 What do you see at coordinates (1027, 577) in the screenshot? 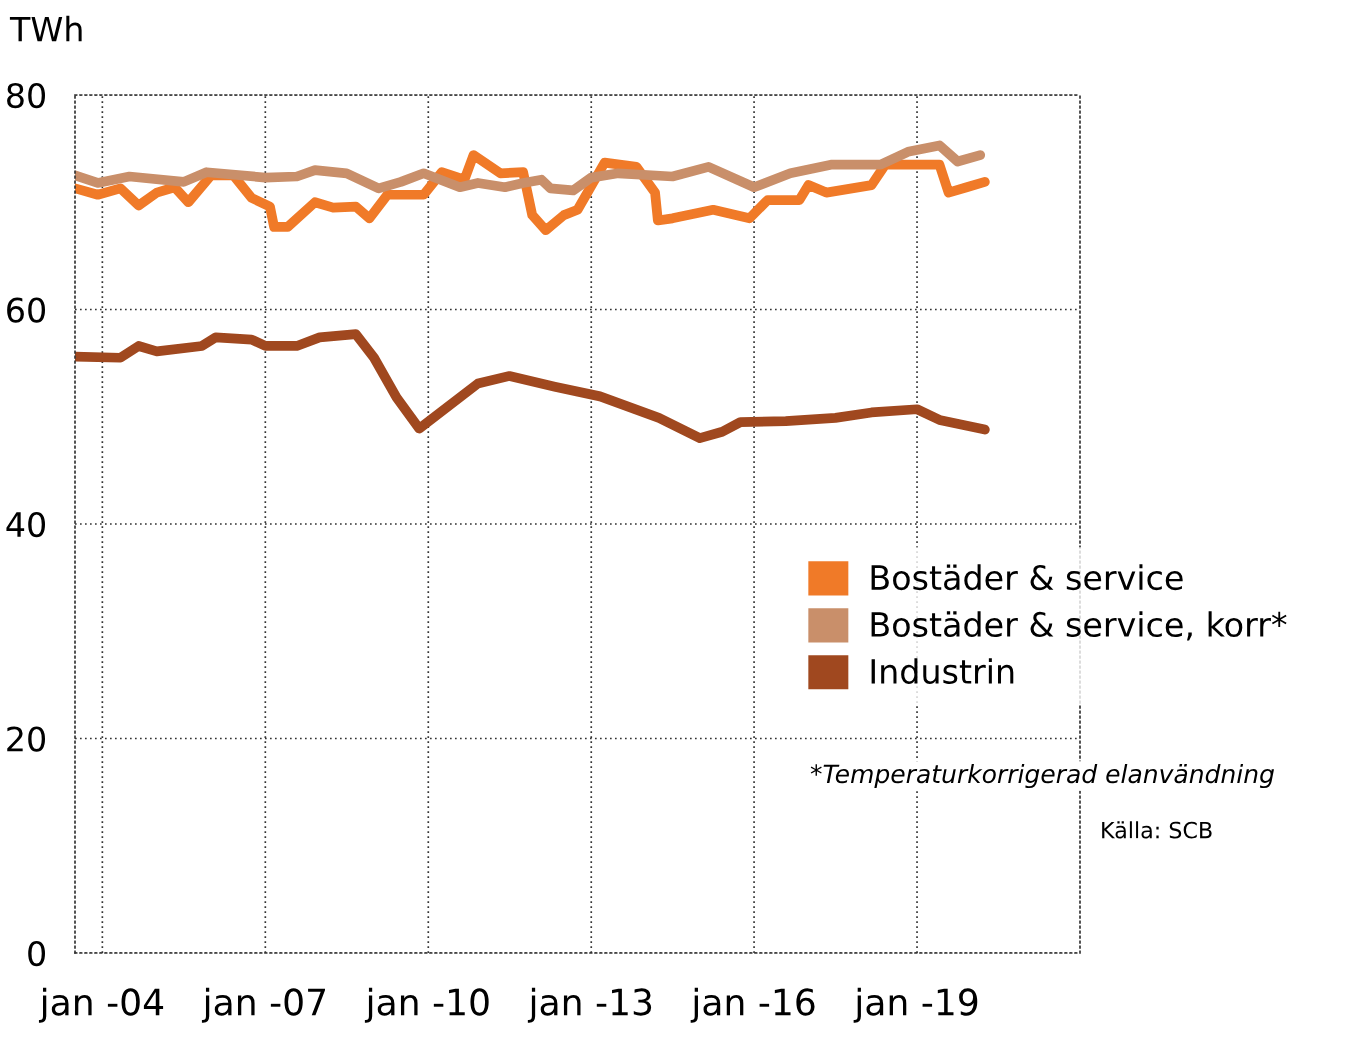
I see `legend-label: Bostäder & service` at bounding box center [1027, 577].